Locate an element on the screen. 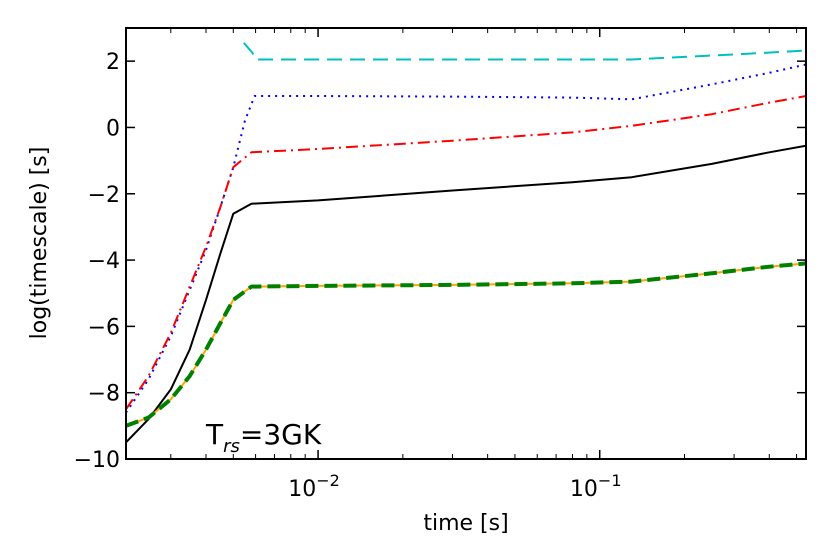  y-tick-label: −4 is located at coordinates (104, 261).